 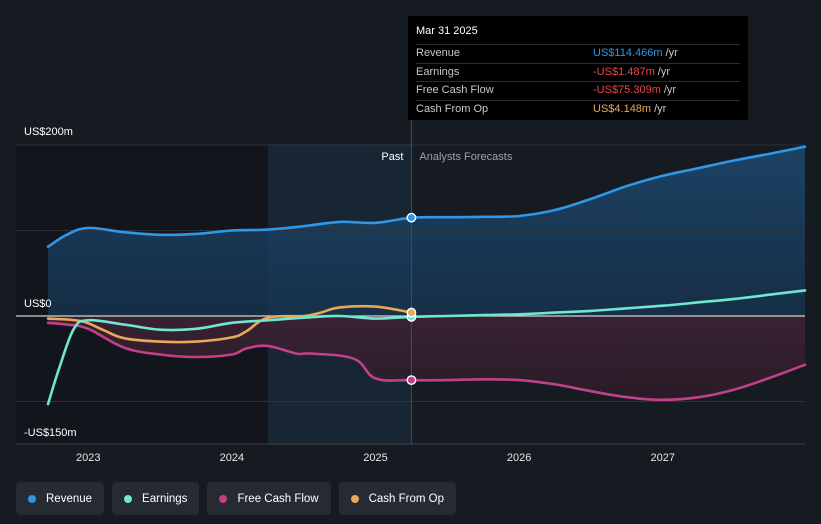 What do you see at coordinates (411, 217) in the screenshot?
I see `marker-revenue` at bounding box center [411, 217].